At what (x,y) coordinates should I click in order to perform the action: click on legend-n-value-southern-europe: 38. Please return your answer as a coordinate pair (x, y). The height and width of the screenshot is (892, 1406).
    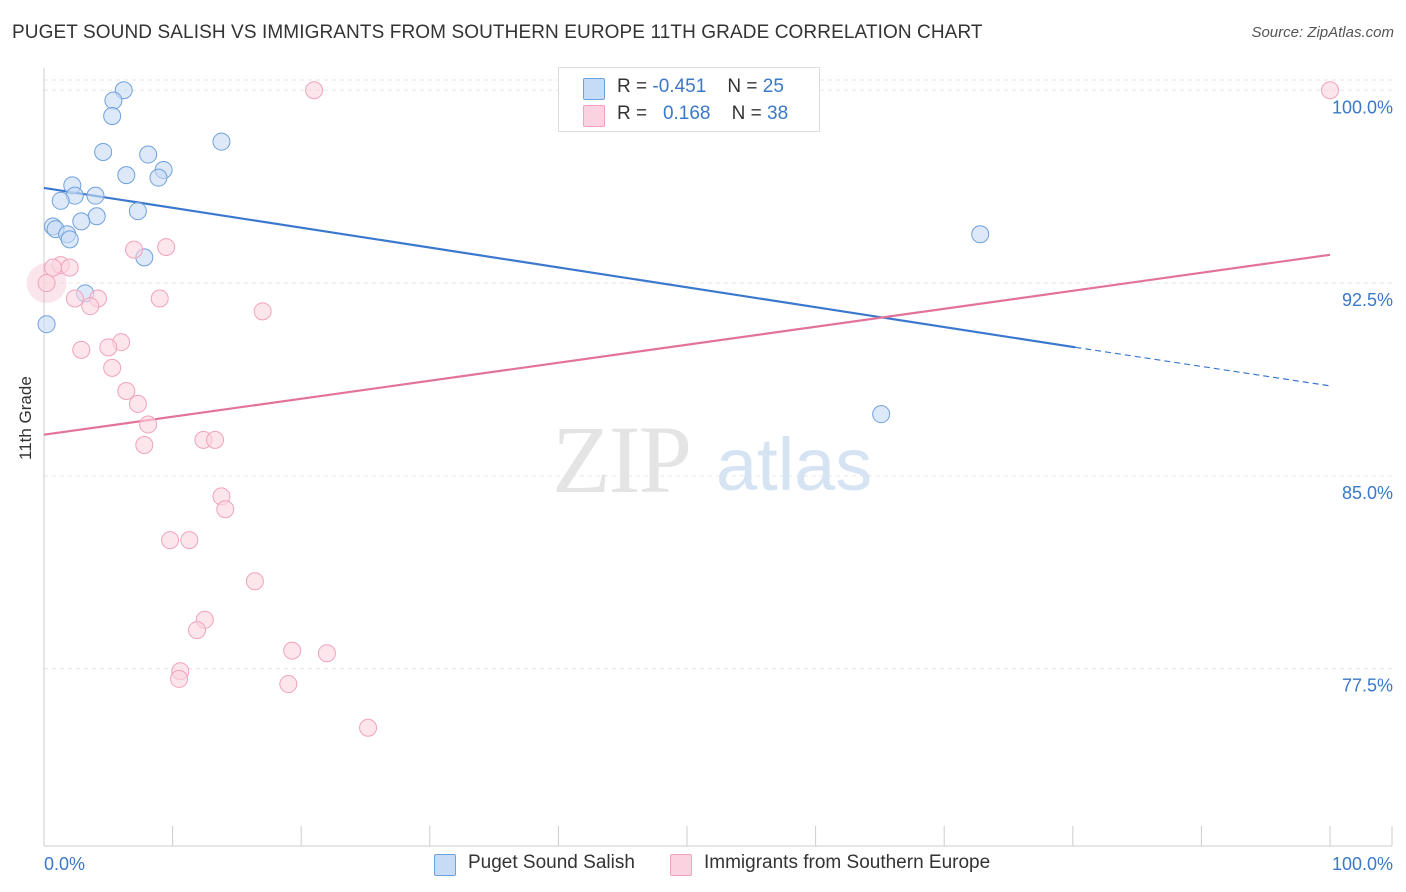
    Looking at the image, I should click on (778, 113).